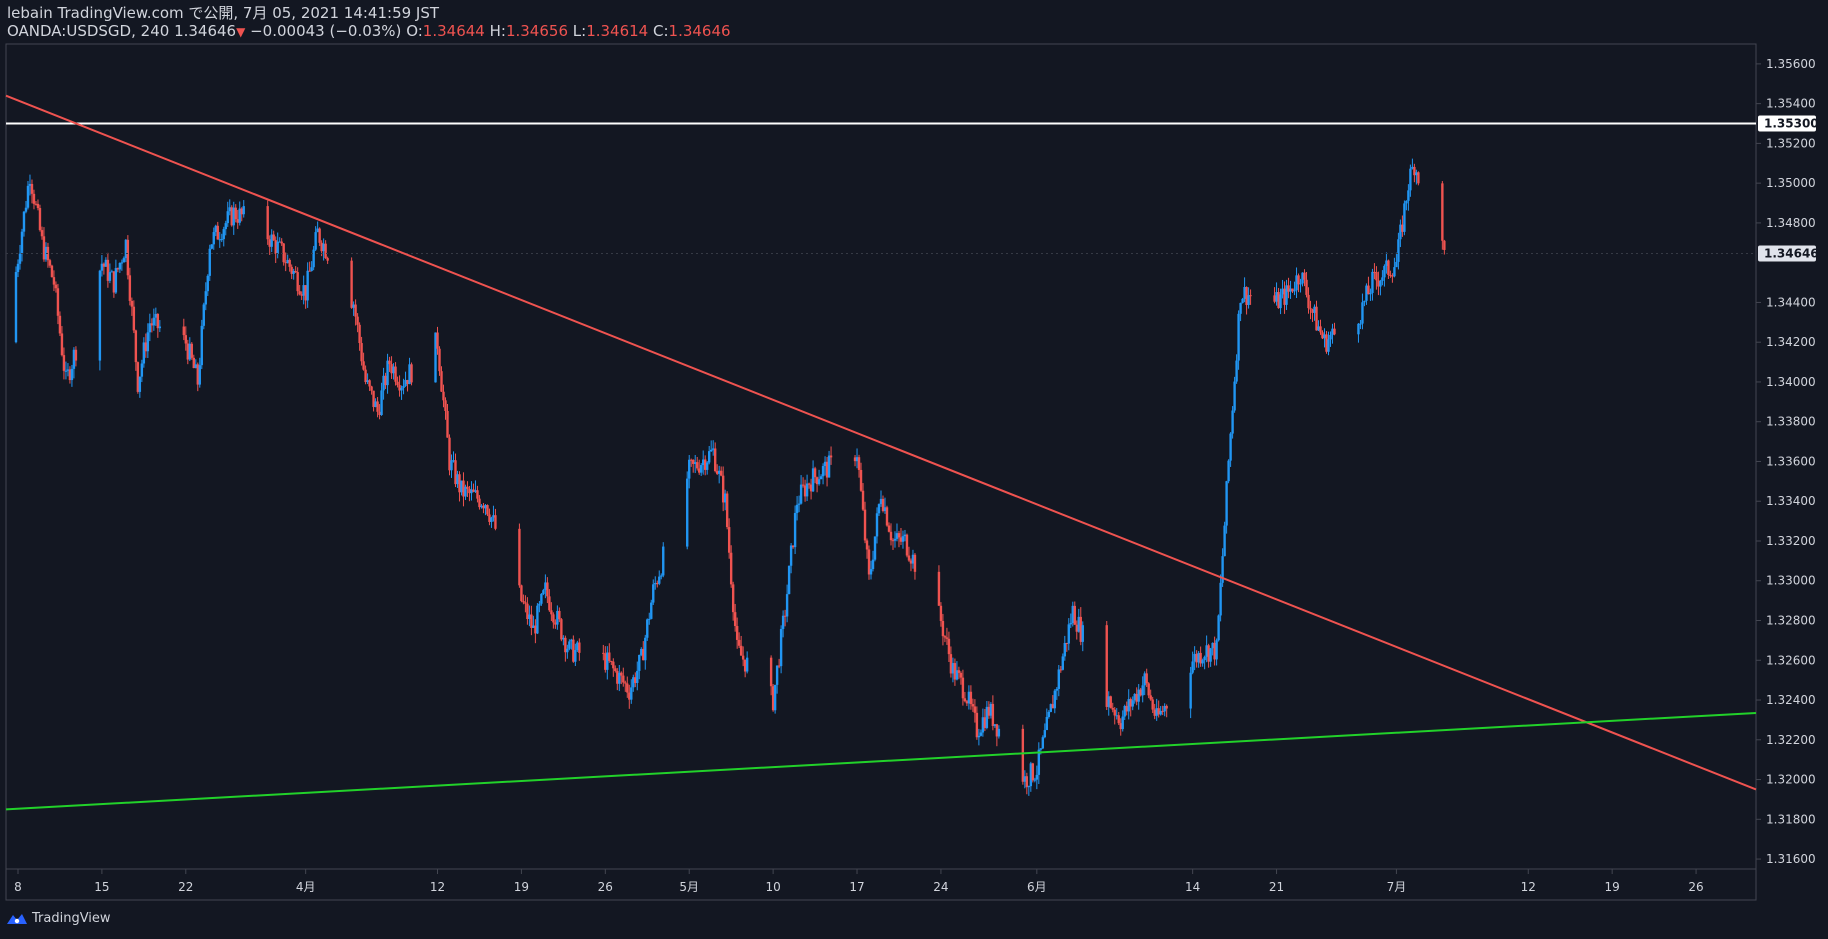 The height and width of the screenshot is (939, 1828). Describe the element at coordinates (772, 887) in the screenshot. I see `x-tick-label: 10` at that location.